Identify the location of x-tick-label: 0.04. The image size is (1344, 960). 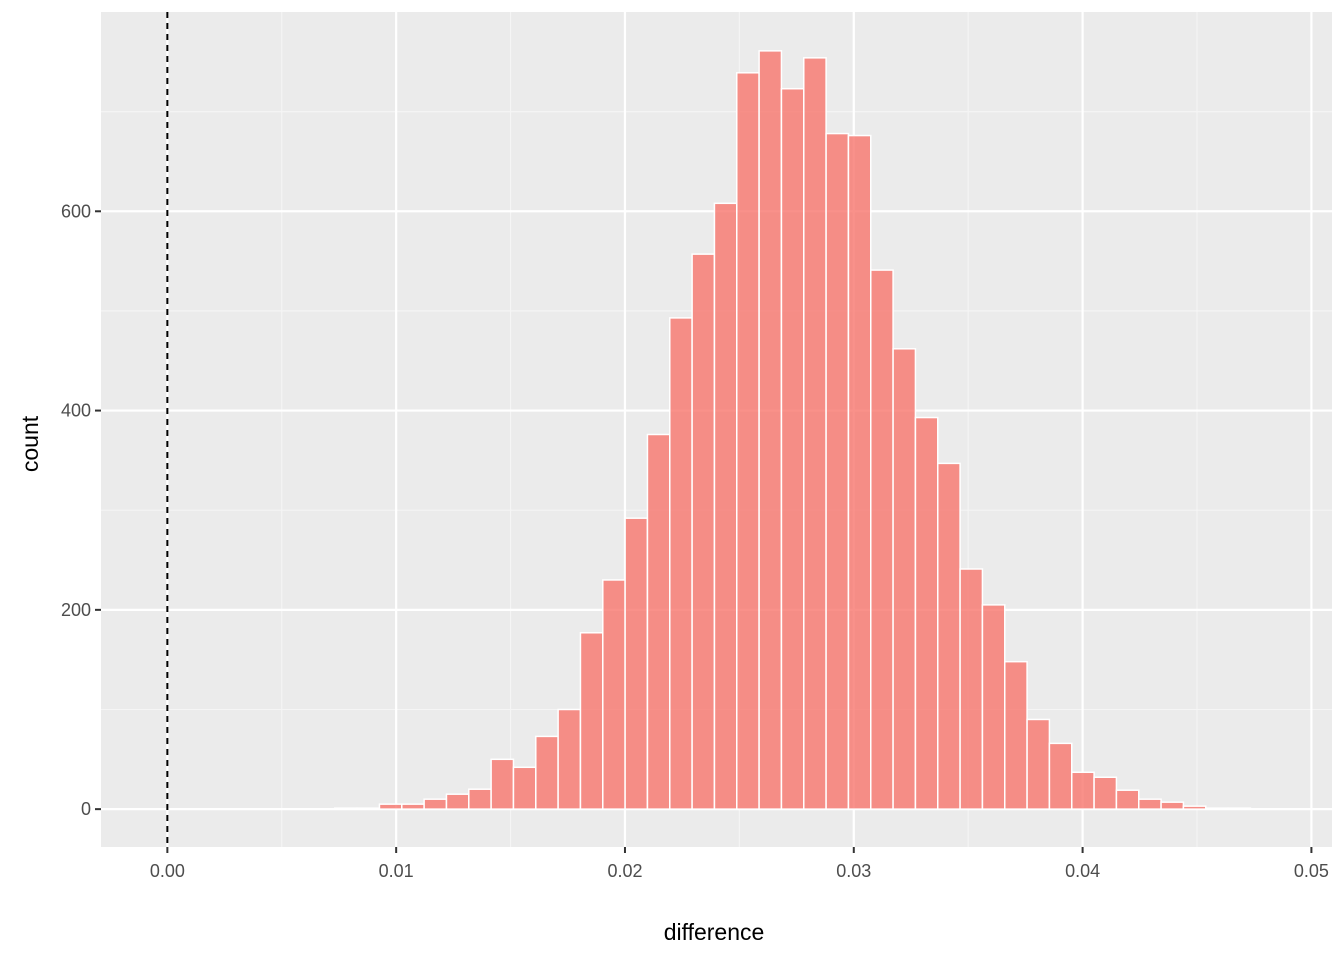
(1082, 871).